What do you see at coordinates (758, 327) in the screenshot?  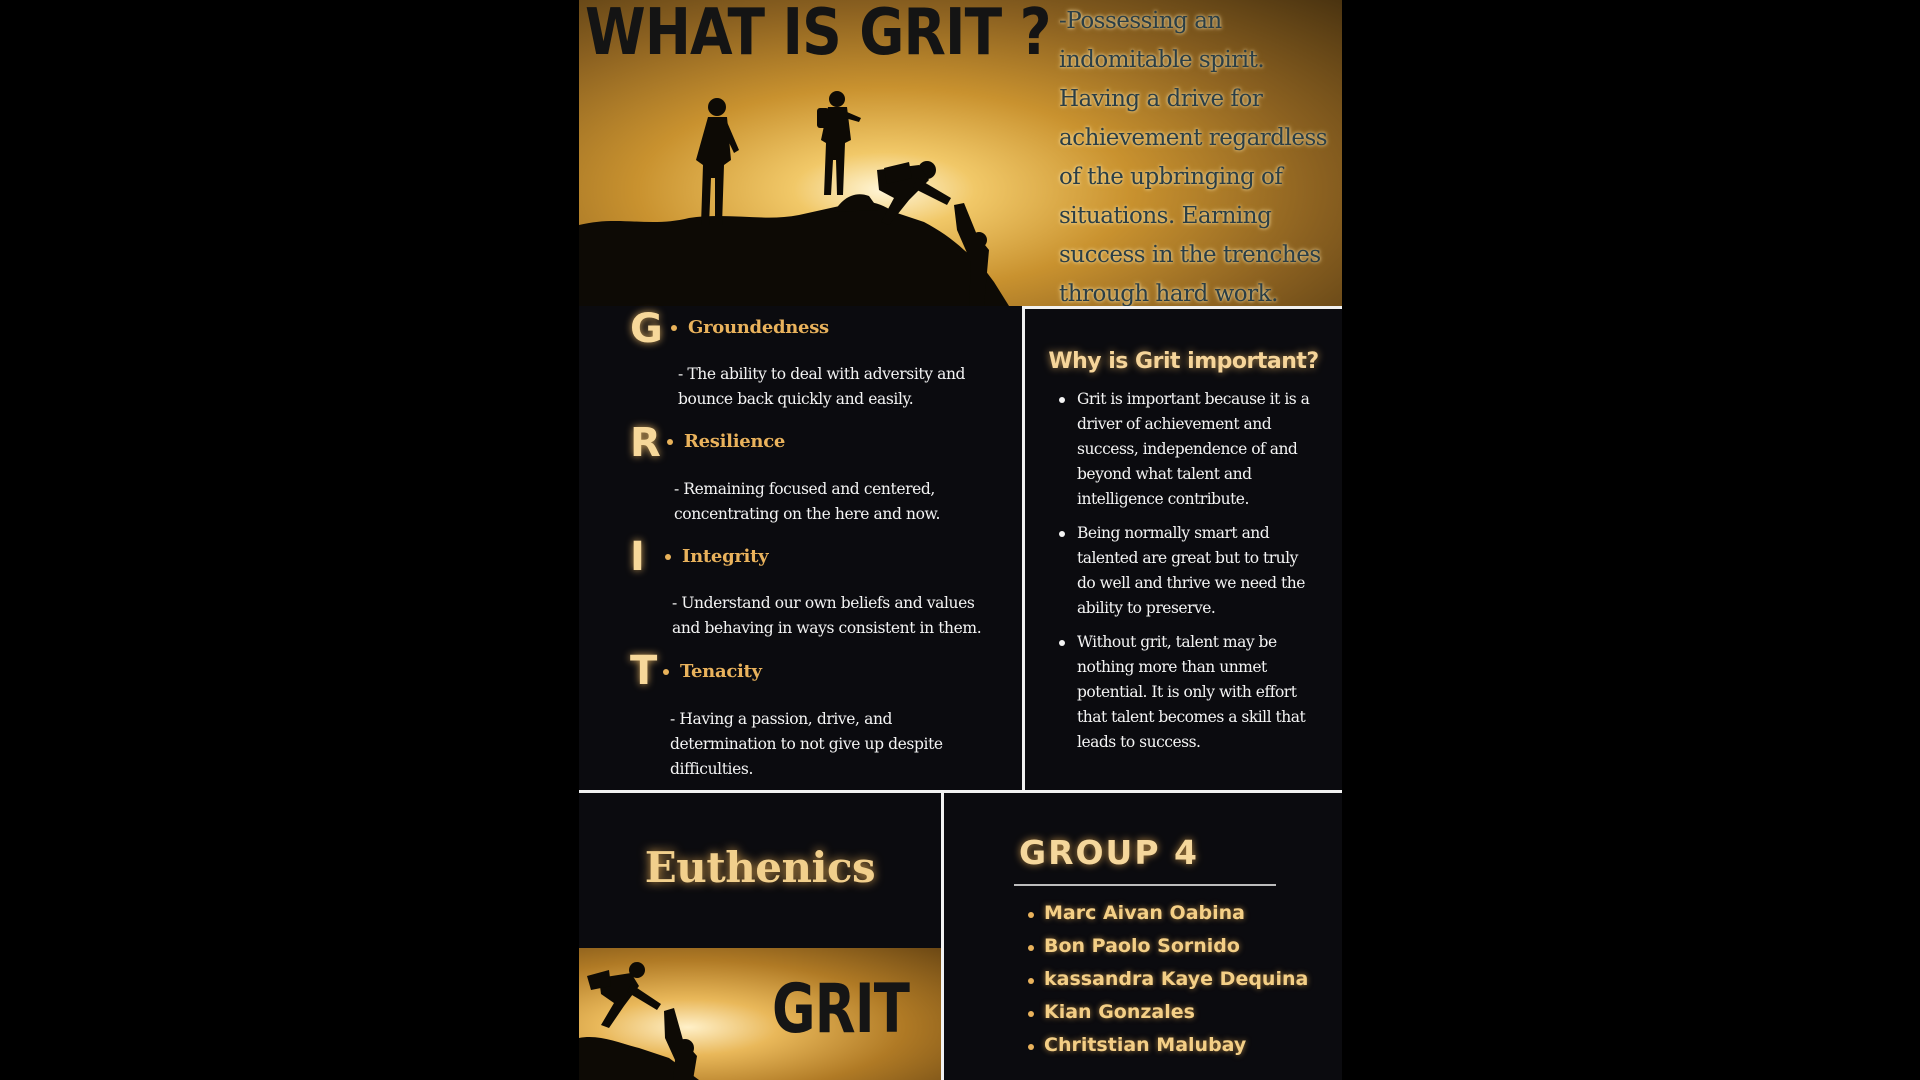 I see `acronym-word-groundedness: Groundedness` at bounding box center [758, 327].